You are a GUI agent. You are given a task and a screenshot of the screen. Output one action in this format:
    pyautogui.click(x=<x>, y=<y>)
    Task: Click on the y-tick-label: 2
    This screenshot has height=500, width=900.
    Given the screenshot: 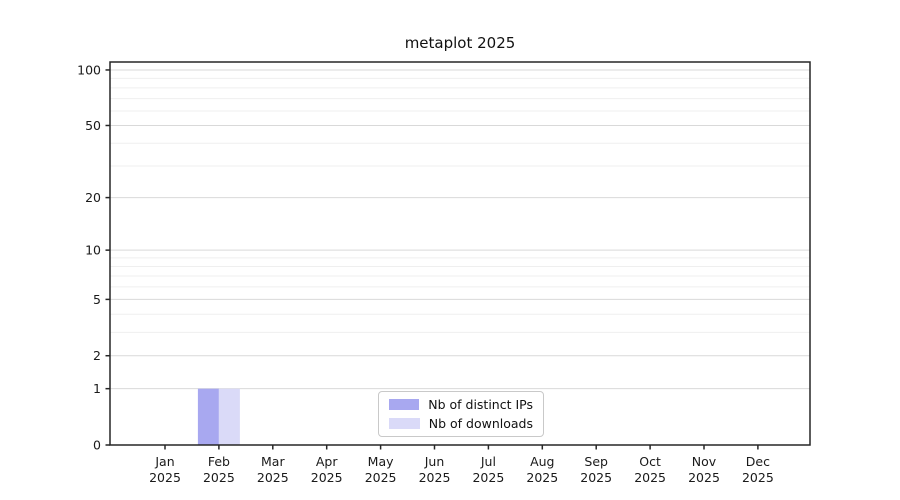 What is the action you would take?
    pyautogui.click(x=97, y=355)
    